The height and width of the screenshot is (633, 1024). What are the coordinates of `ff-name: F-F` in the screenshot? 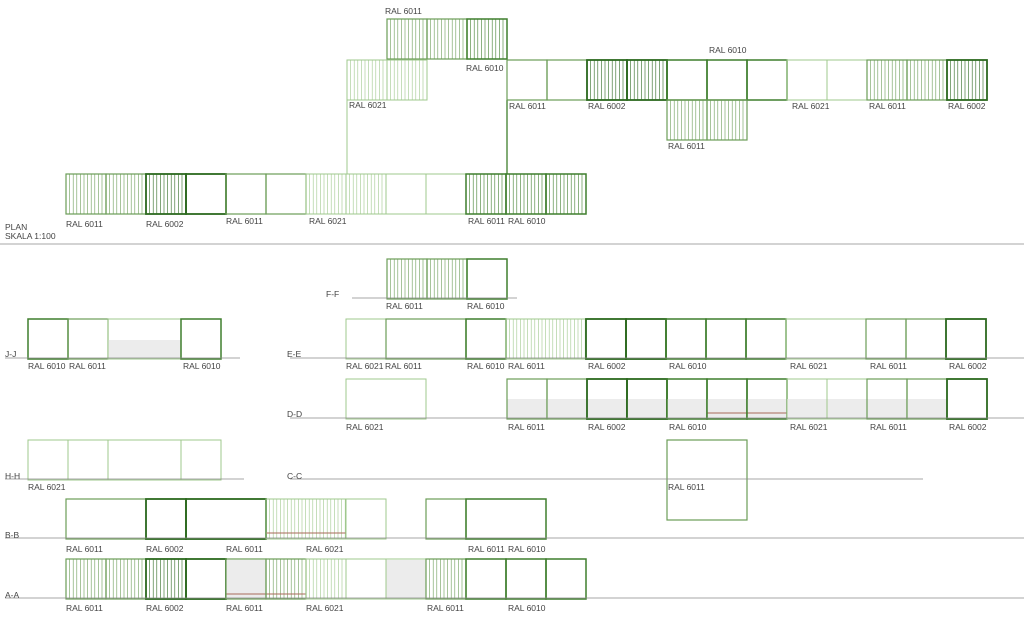 It's located at (332, 294).